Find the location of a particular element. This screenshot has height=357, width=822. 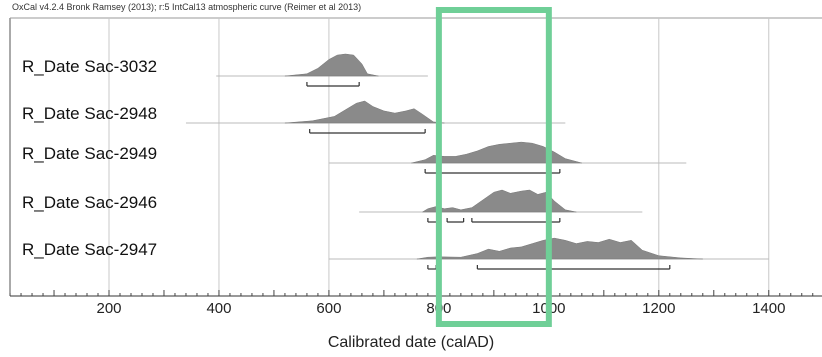

highlight-rect is located at coordinates (493, 167).